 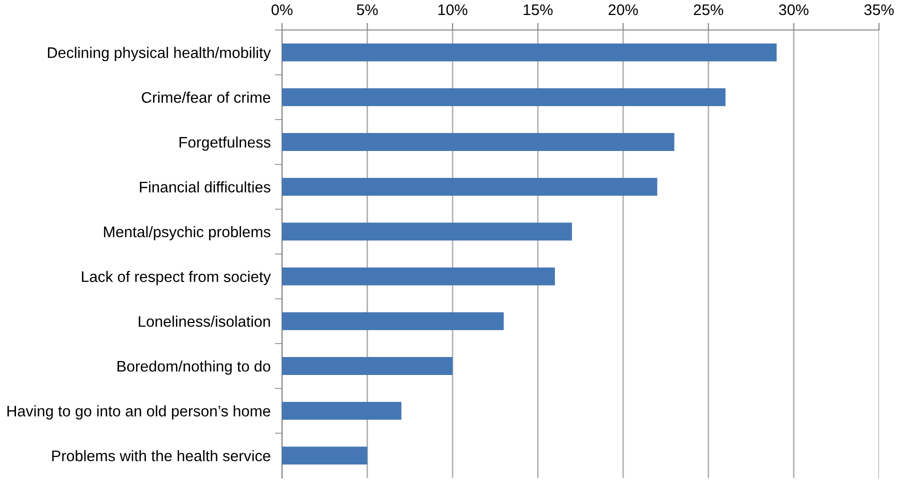 I want to click on y-tick-label: Forgetfulness, so click(x=225, y=143).